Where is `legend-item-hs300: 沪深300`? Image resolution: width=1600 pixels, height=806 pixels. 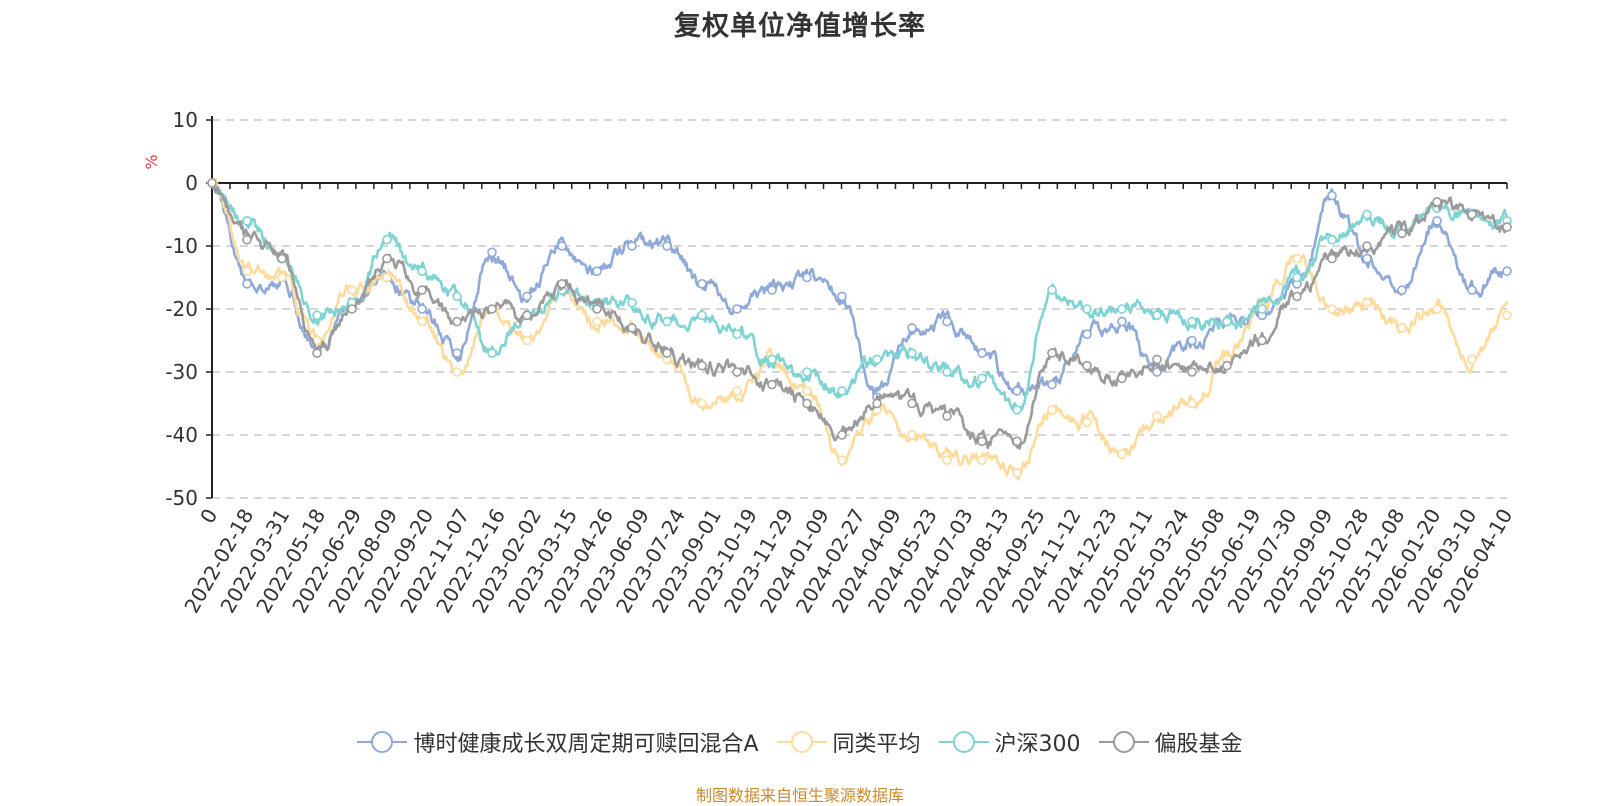 legend-item-hs300: 沪深300 is located at coordinates (1009, 742).